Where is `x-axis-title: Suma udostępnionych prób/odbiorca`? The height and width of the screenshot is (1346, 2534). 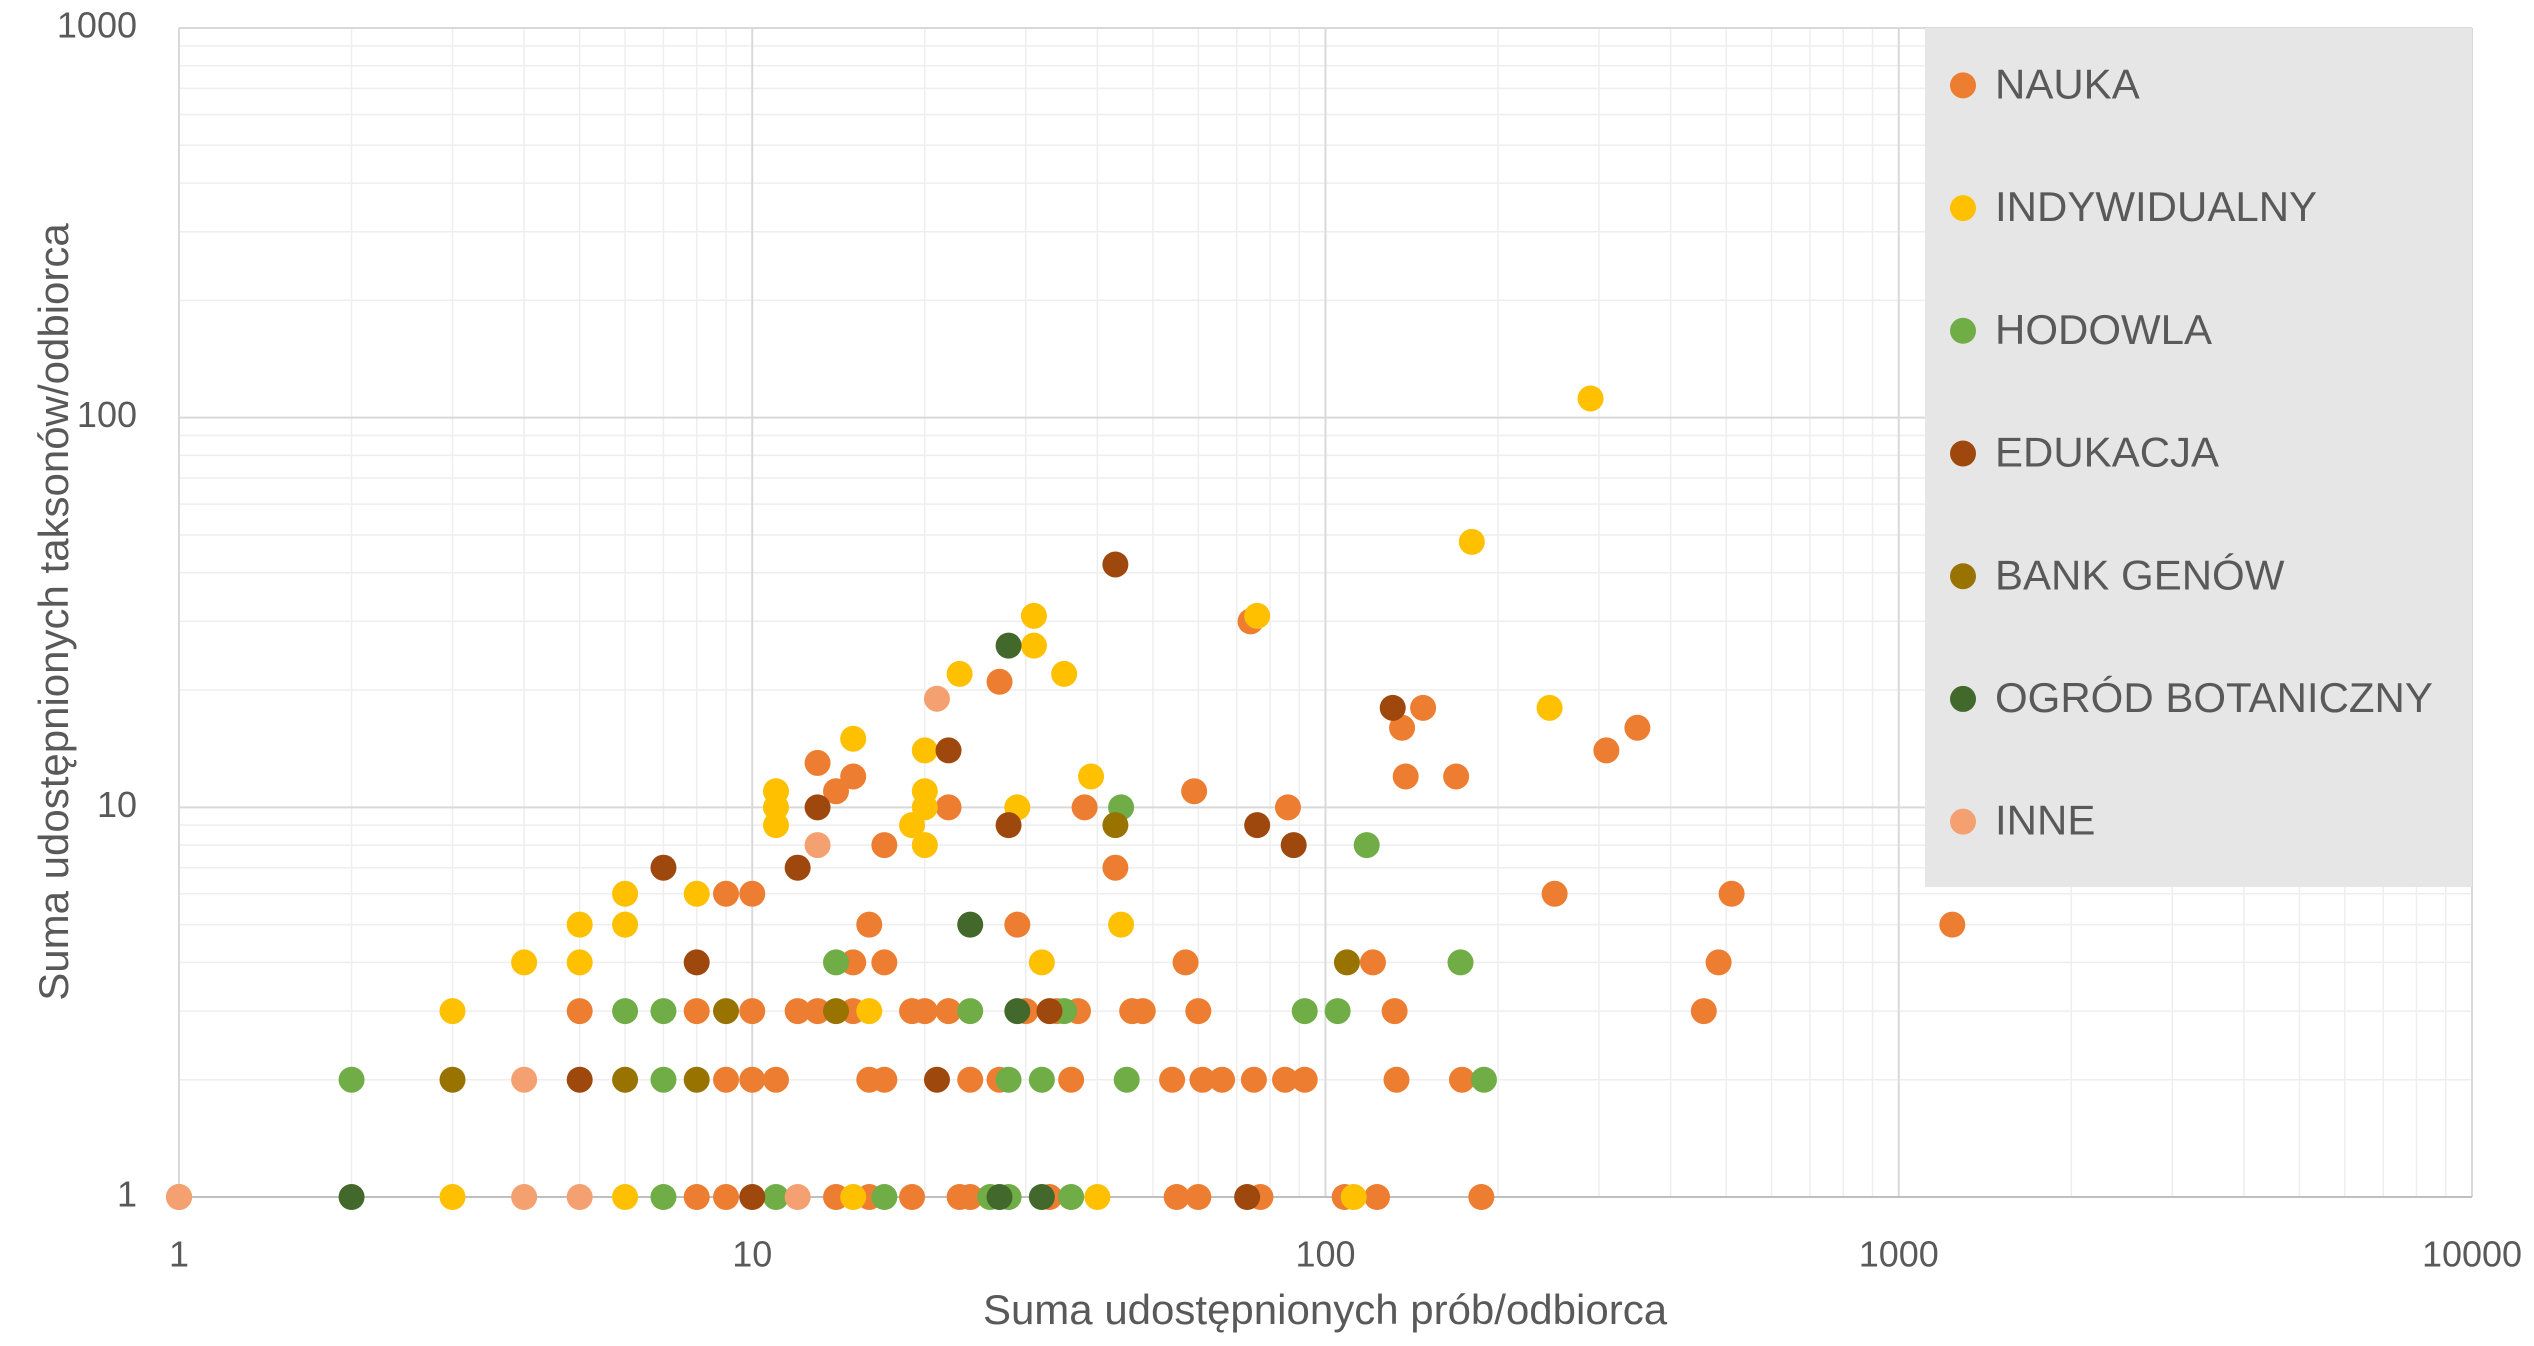 x-axis-title: Suma udostępnionych prób/odbiorca is located at coordinates (1325, 1309).